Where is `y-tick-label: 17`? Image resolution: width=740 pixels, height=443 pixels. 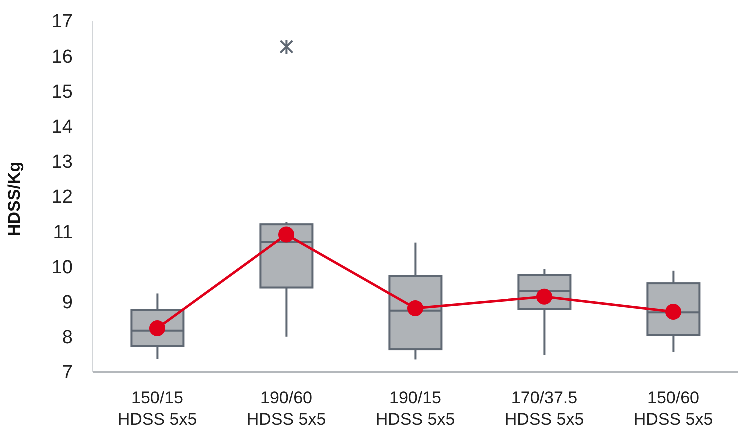
y-tick-label: 17 is located at coordinates (62, 22).